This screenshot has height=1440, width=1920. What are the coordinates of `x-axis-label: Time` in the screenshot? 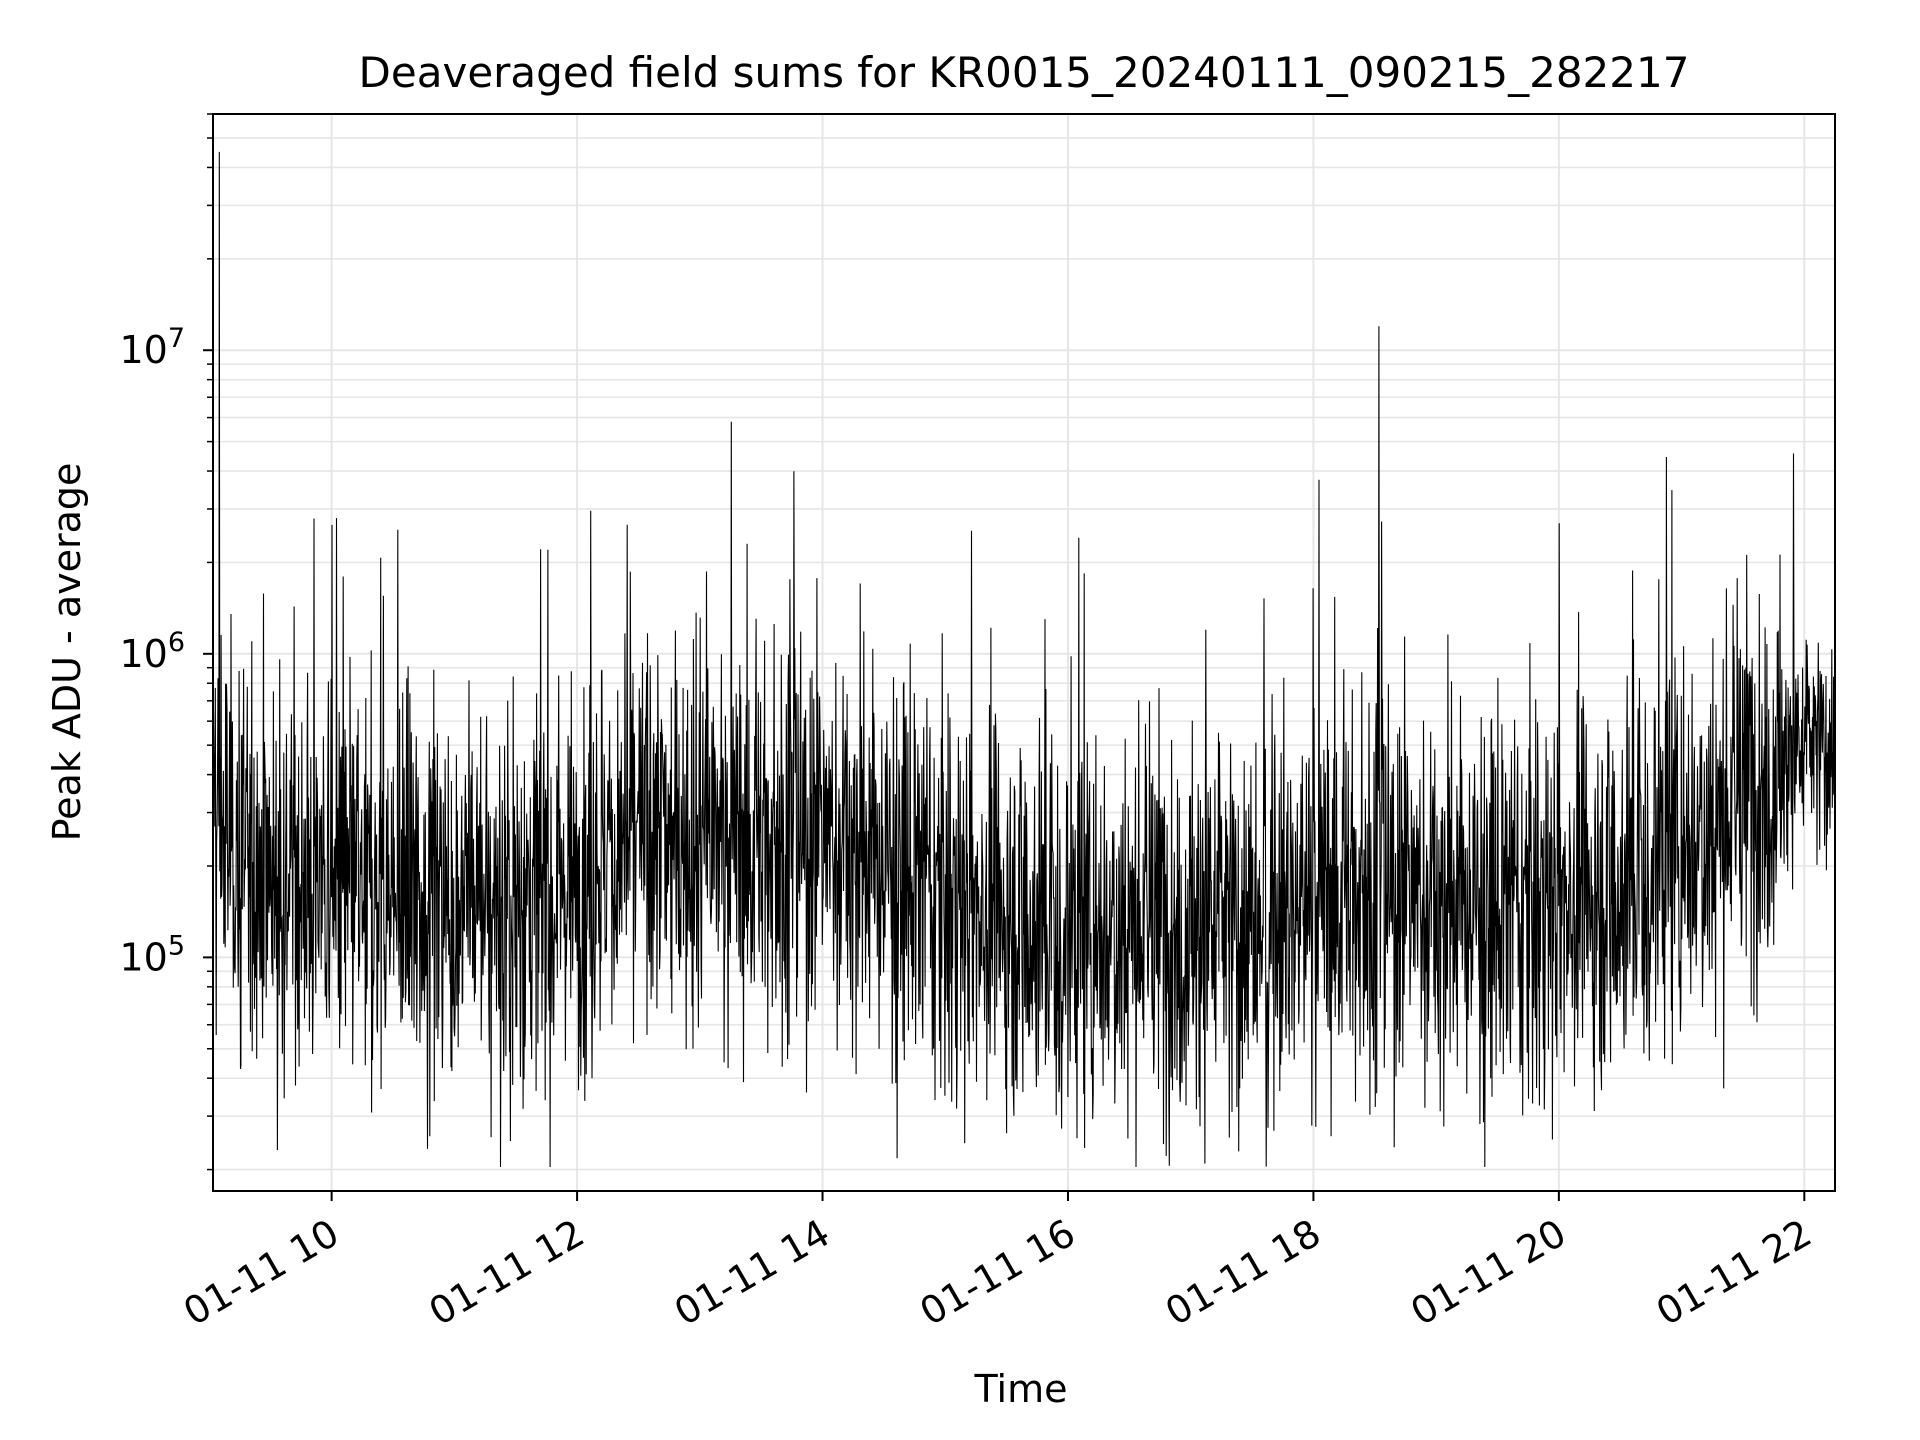 It's located at (1021, 1389).